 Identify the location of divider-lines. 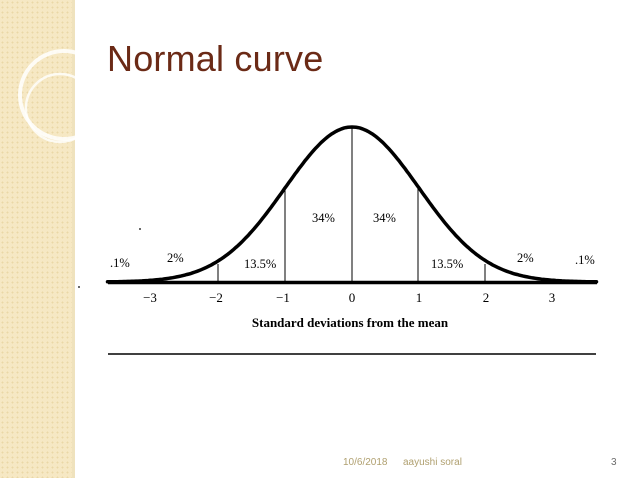
(351, 204).